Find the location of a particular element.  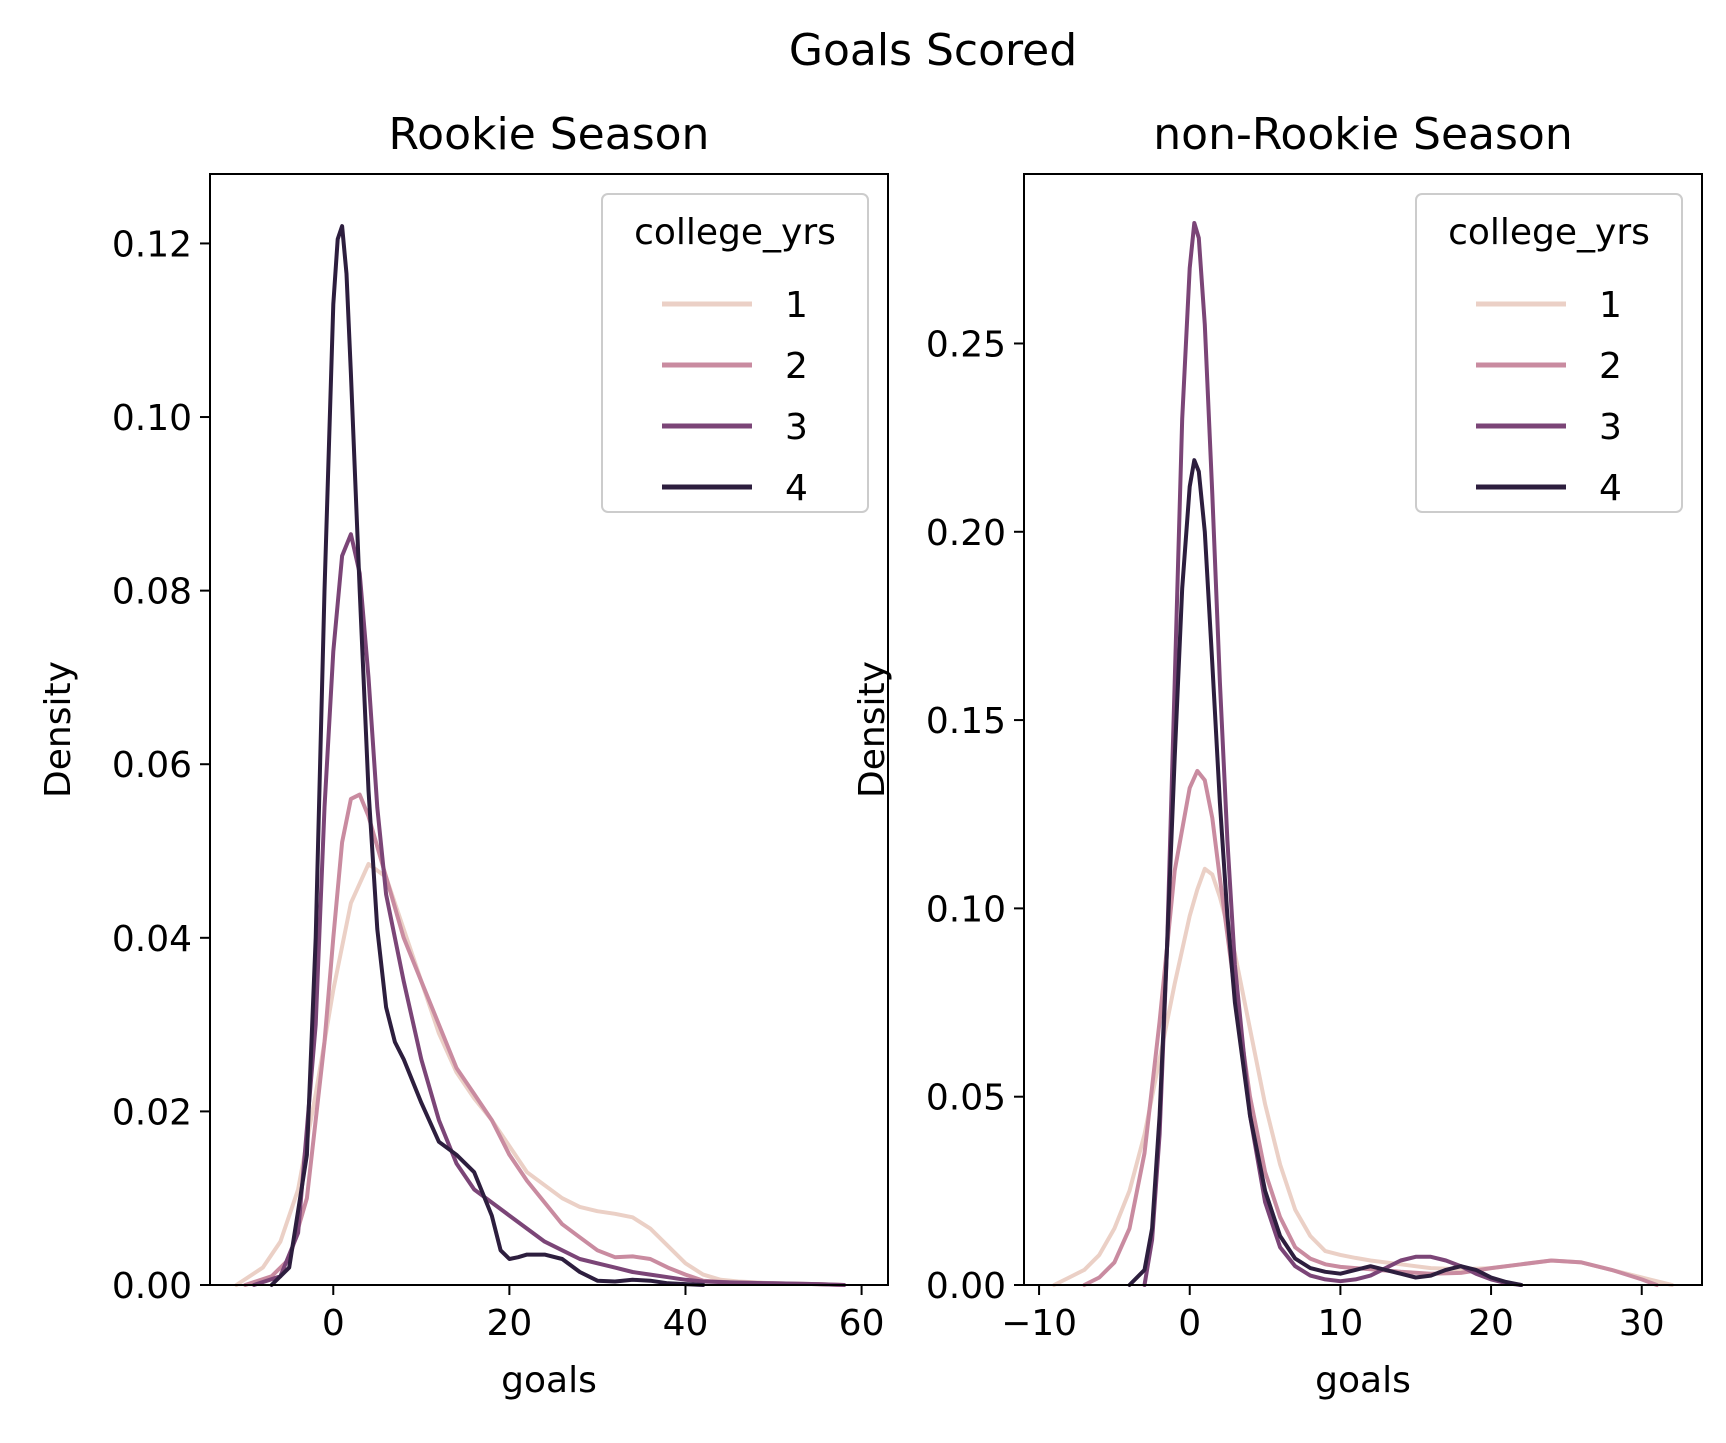

panel-2-legend-label-1: 1 is located at coordinates (1610, 305).